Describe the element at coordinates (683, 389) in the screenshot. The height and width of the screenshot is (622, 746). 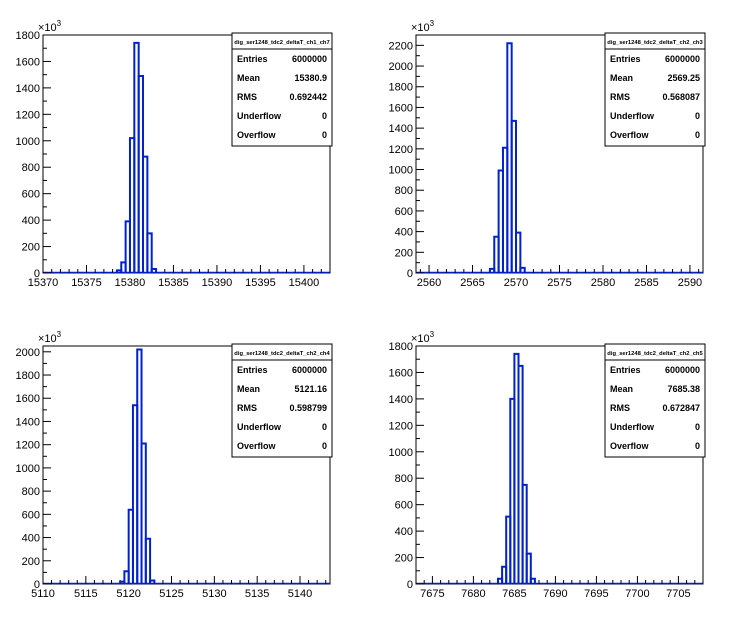
I see `stats-value: 7685.38` at that location.